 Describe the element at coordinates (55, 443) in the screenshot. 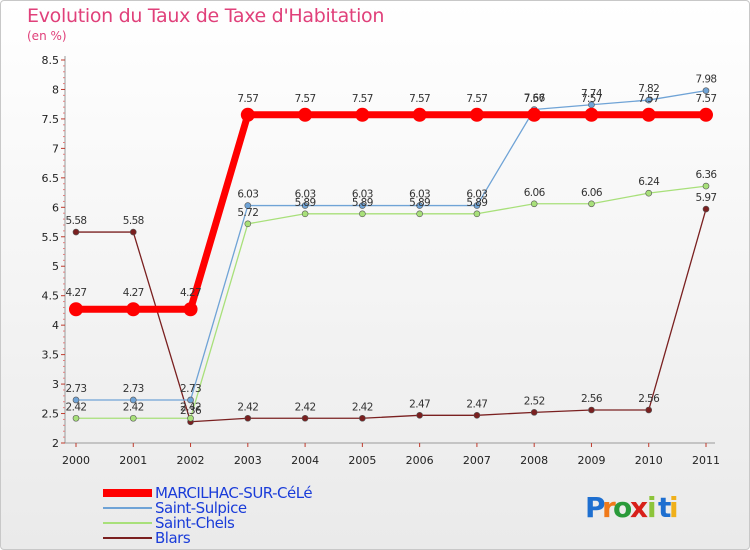

I see `y-tick-label: 2` at that location.